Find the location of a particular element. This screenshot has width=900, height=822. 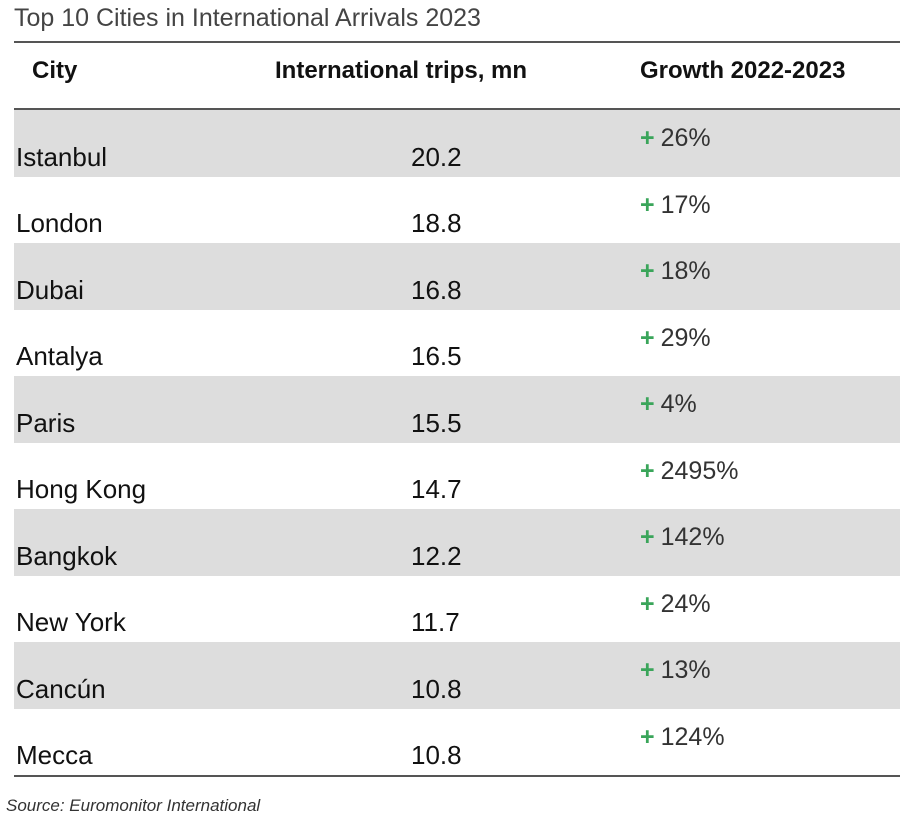

growth-value: 18% is located at coordinates (685, 271).